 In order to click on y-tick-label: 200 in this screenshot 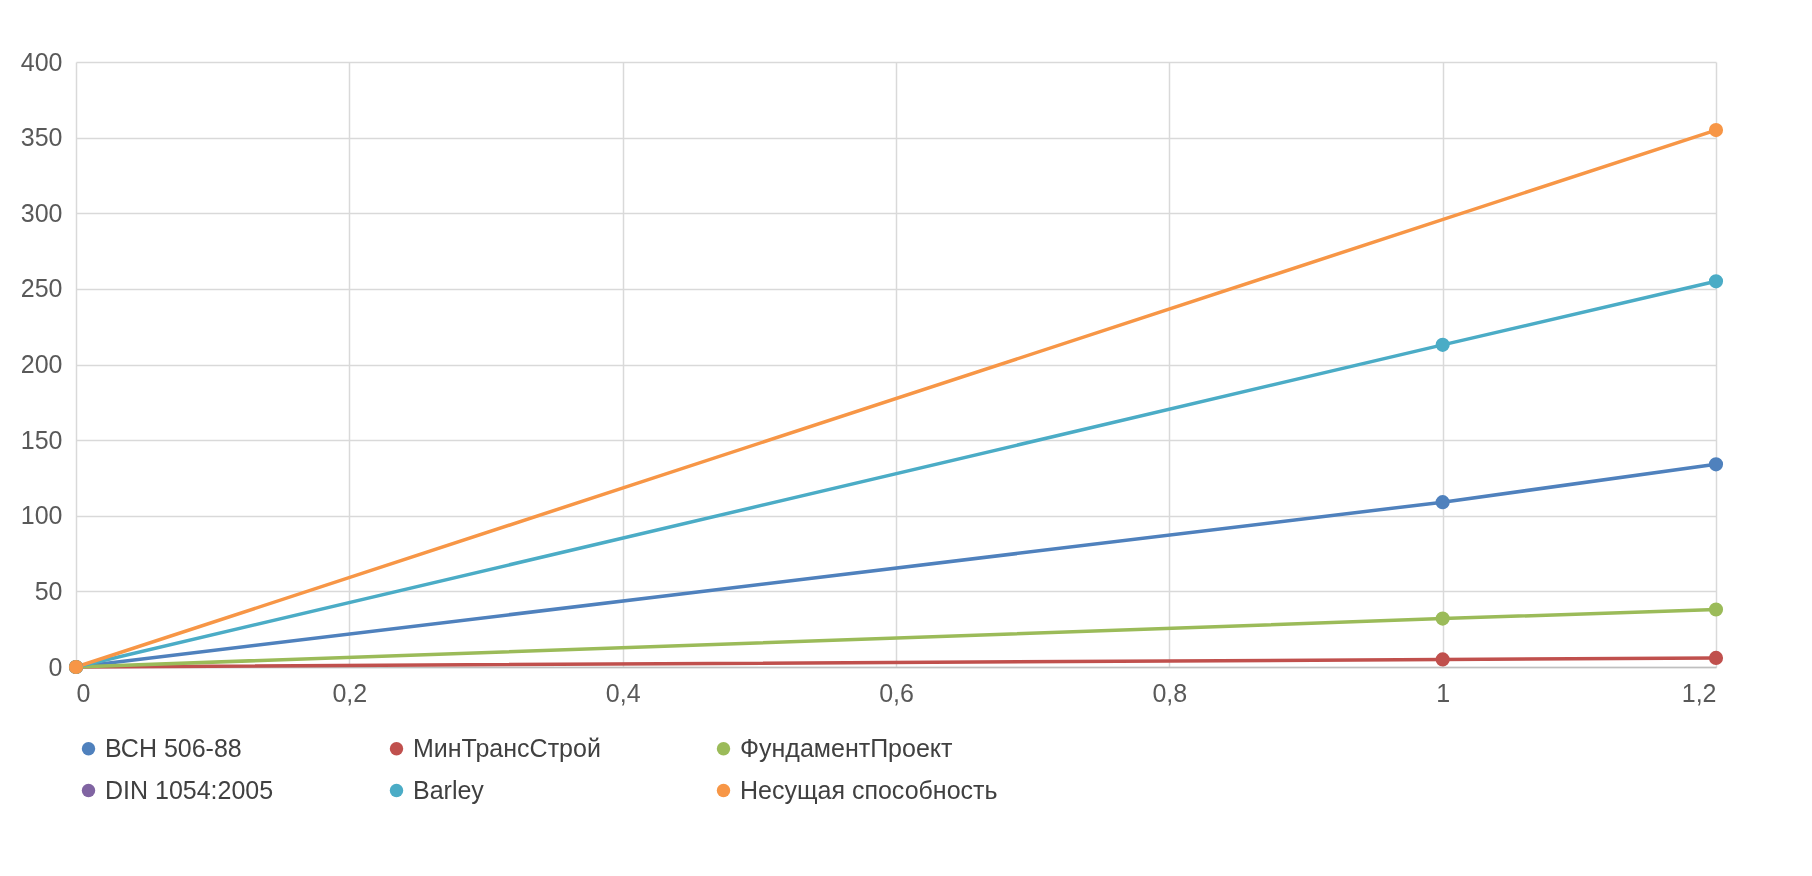, I will do `click(41, 364)`.